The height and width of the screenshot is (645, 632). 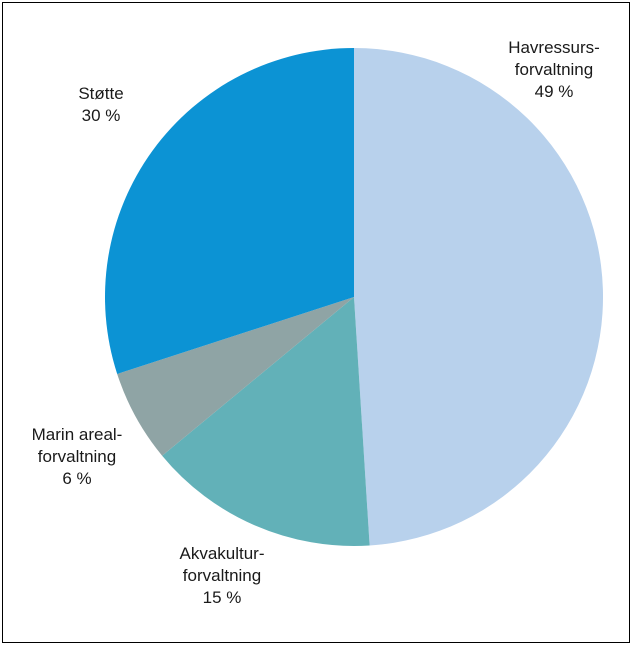 I want to click on slice-label-line: 15 %, so click(x=222, y=597).